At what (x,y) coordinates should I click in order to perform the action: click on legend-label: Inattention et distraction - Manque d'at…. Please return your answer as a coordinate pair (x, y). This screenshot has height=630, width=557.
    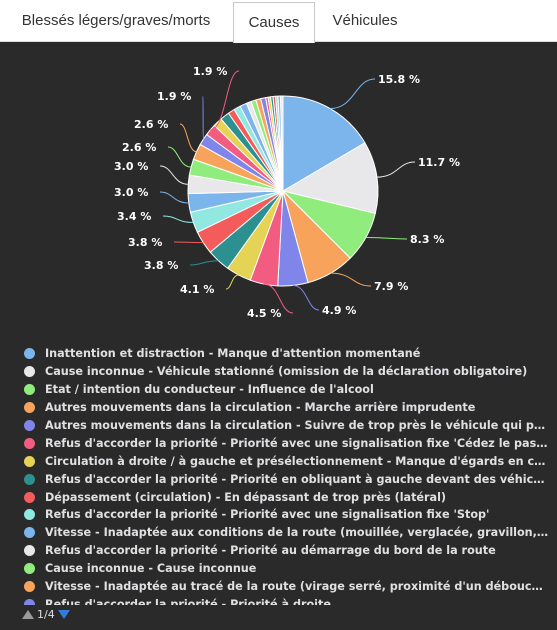
    Looking at the image, I should click on (233, 354).